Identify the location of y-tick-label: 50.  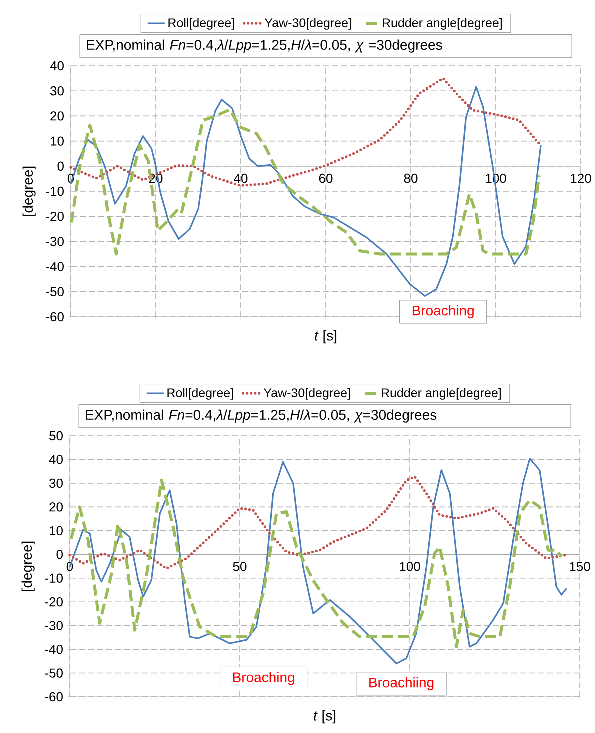
(56, 436).